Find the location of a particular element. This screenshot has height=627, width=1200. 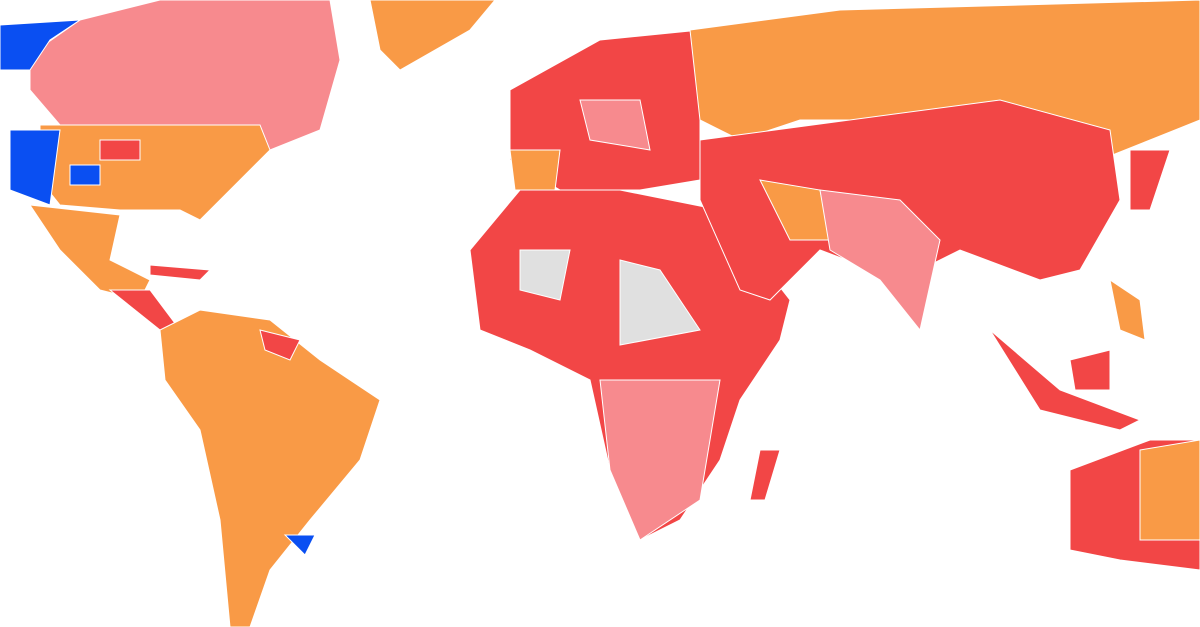

southern-africa is located at coordinates (660, 460).